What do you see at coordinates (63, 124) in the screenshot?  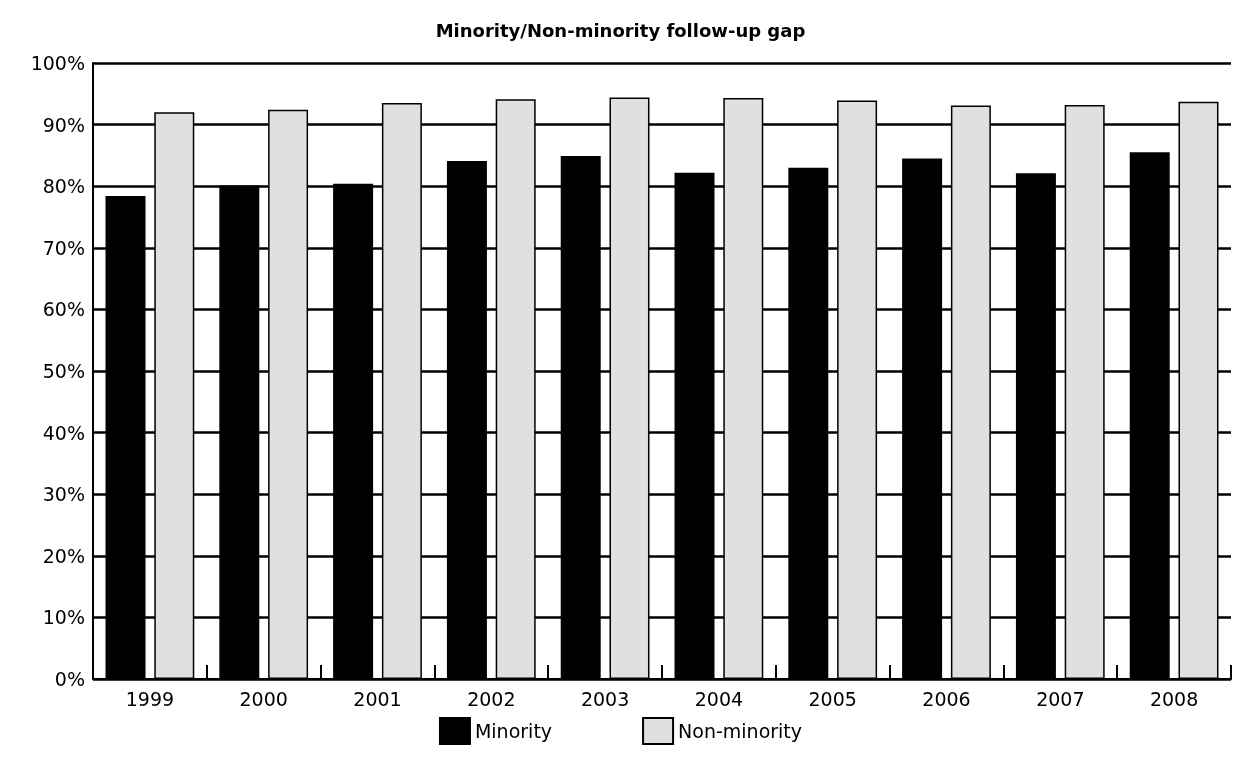 I see `y-tick-label: 90%` at bounding box center [63, 124].